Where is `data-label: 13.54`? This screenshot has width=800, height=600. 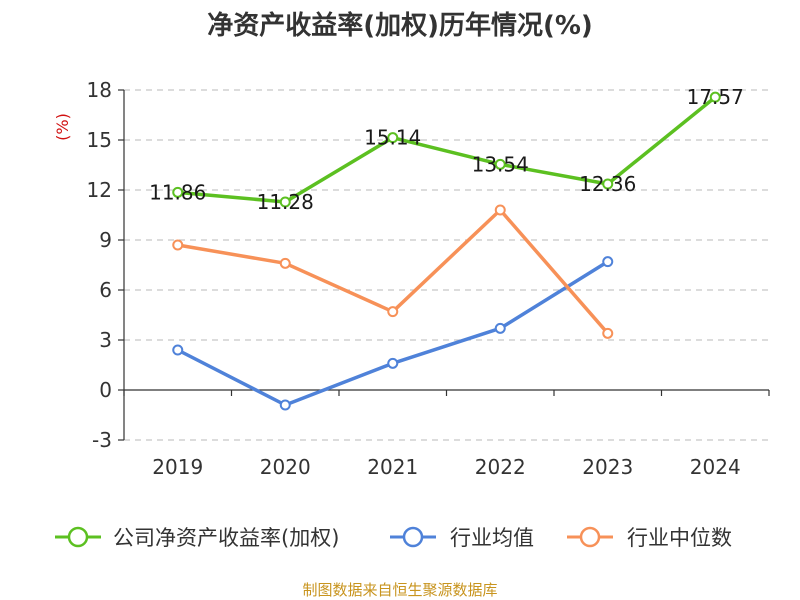 data-label: 13.54 is located at coordinates (500, 164).